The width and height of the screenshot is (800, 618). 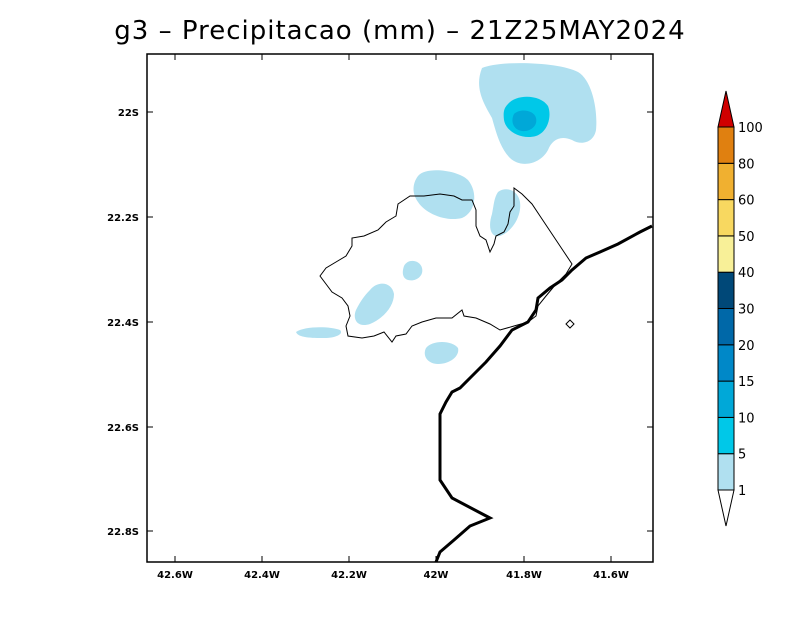 What do you see at coordinates (262, 575) in the screenshot?
I see `lon-tick-label: 42.4W` at bounding box center [262, 575].